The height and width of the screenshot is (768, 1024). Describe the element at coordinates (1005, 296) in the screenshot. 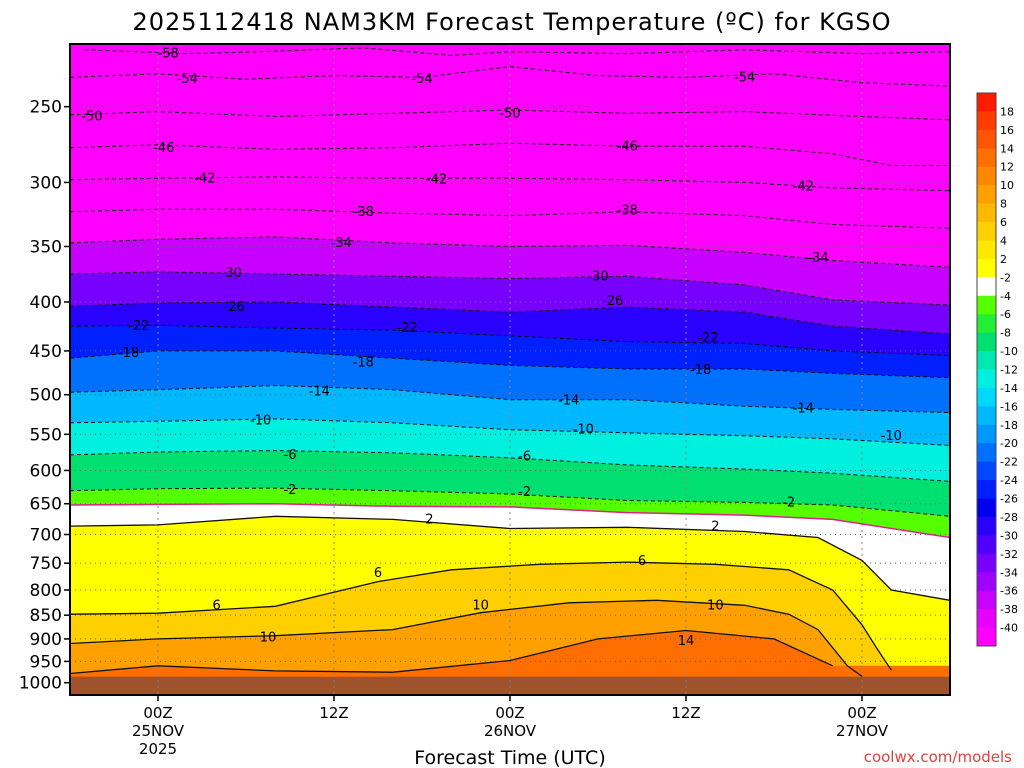

I see `colorbar-tick-label: -4` at that location.